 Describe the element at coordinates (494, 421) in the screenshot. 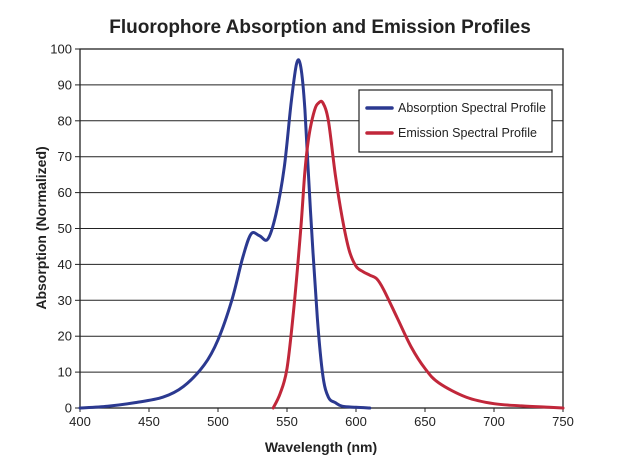

I see `x-tick-label-700: 700` at that location.